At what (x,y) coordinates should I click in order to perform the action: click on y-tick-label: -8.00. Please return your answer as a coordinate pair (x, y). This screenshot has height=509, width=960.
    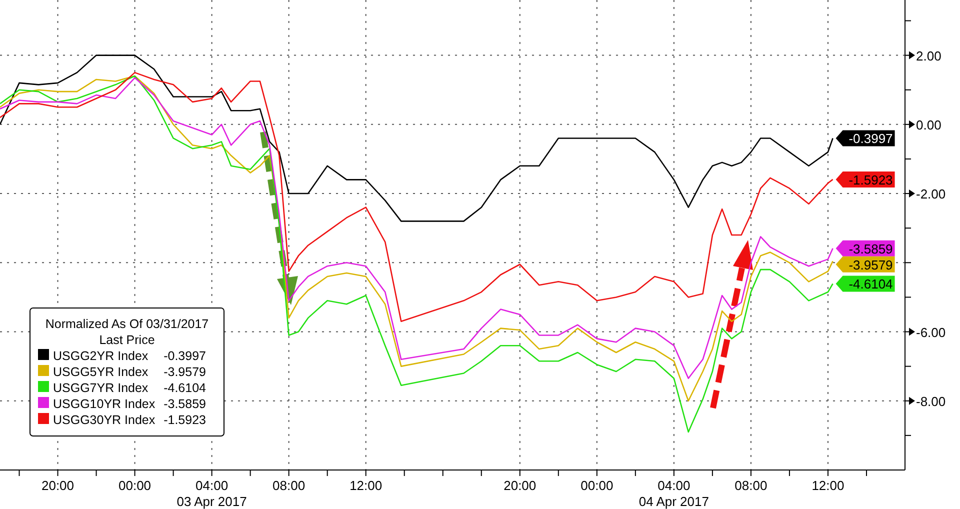
    Looking at the image, I should click on (931, 401).